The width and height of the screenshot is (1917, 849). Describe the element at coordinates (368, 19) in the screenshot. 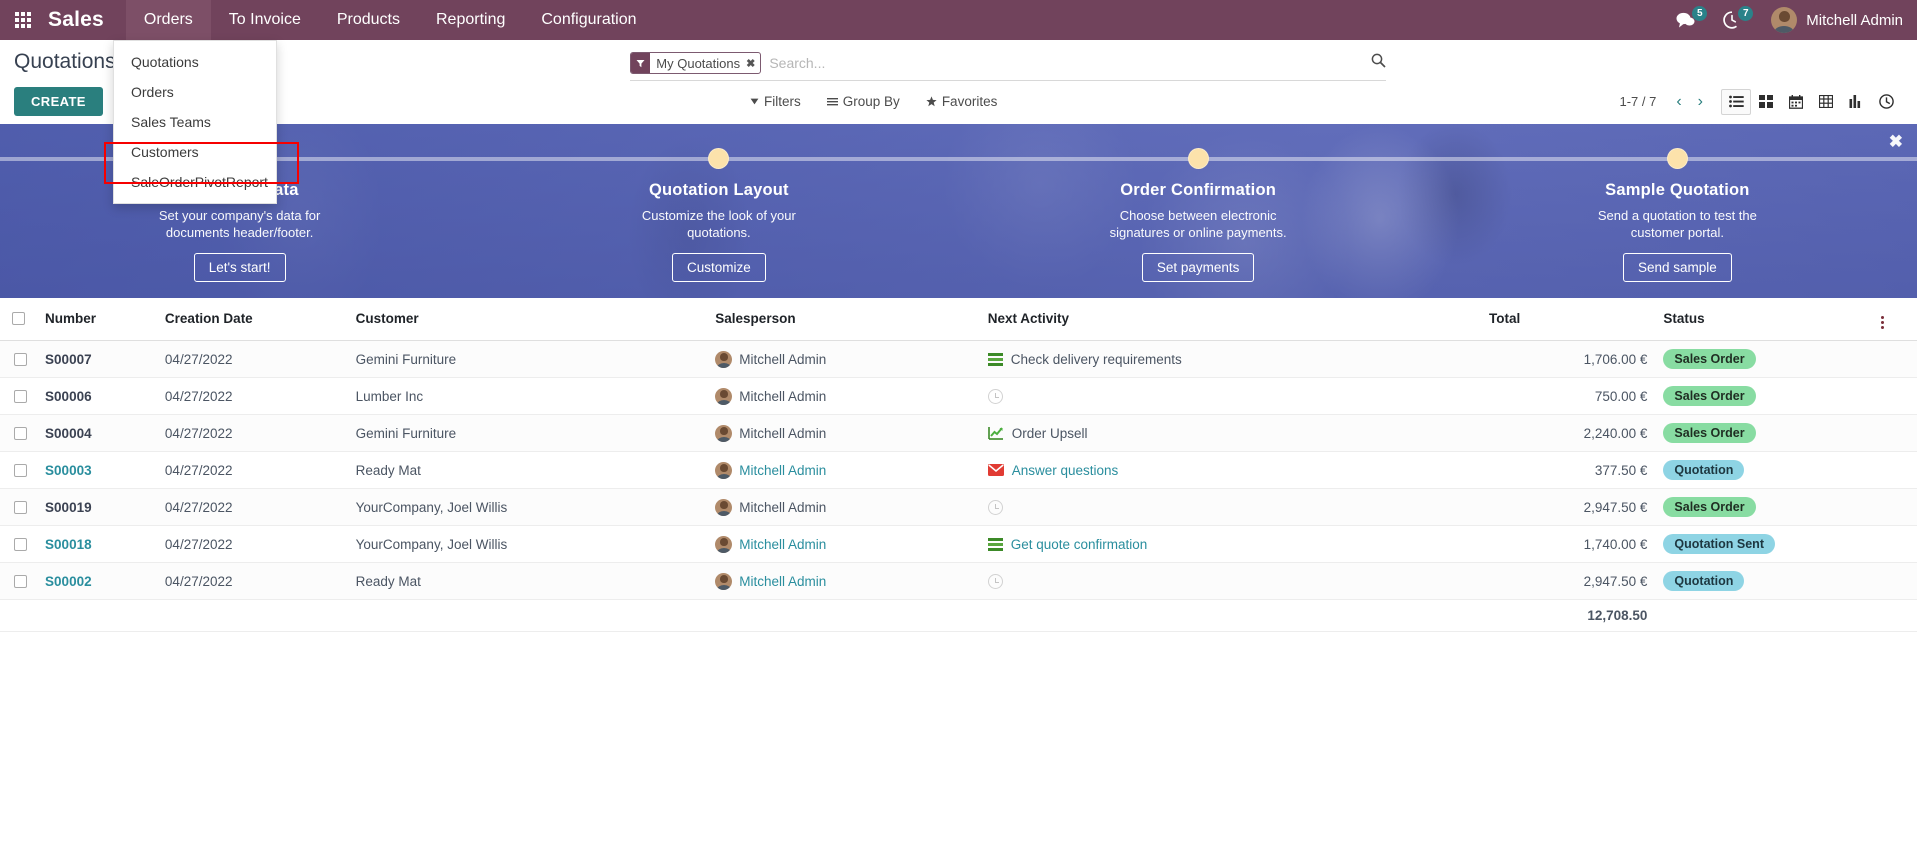

I see `nav-menu-products: Products` at that location.